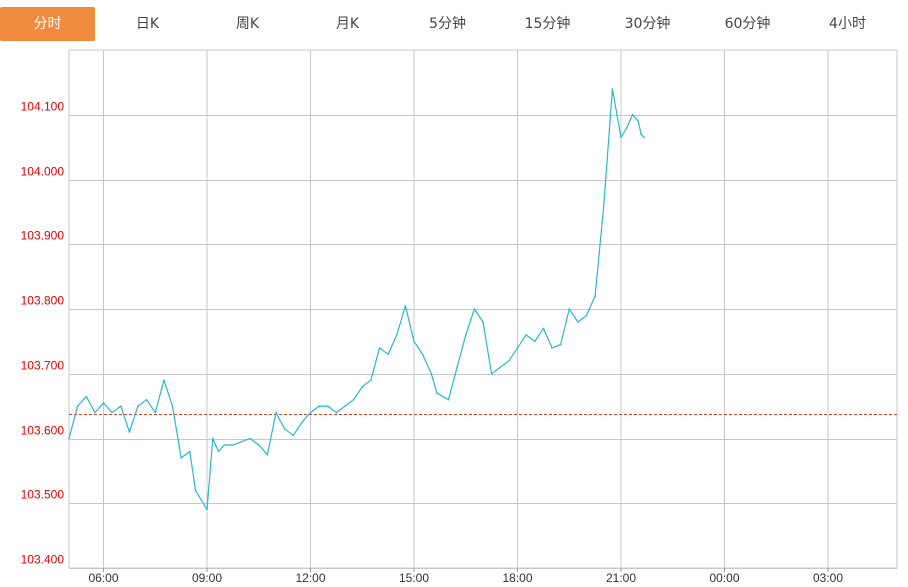  Describe the element at coordinates (414, 578) in the screenshot. I see `x-tick-label: 15:00` at that location.